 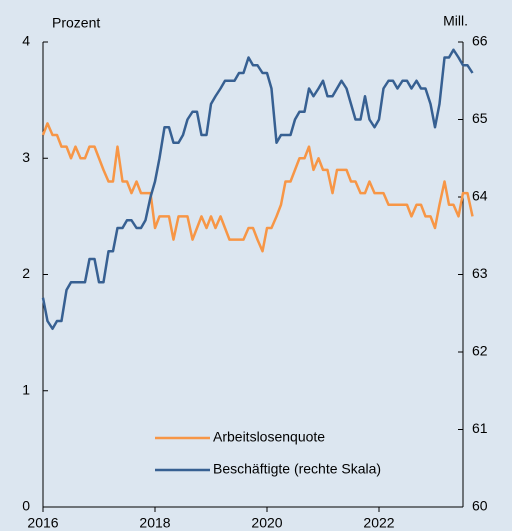 What do you see at coordinates (266, 523) in the screenshot?
I see `x-tick-label: 2020` at bounding box center [266, 523].